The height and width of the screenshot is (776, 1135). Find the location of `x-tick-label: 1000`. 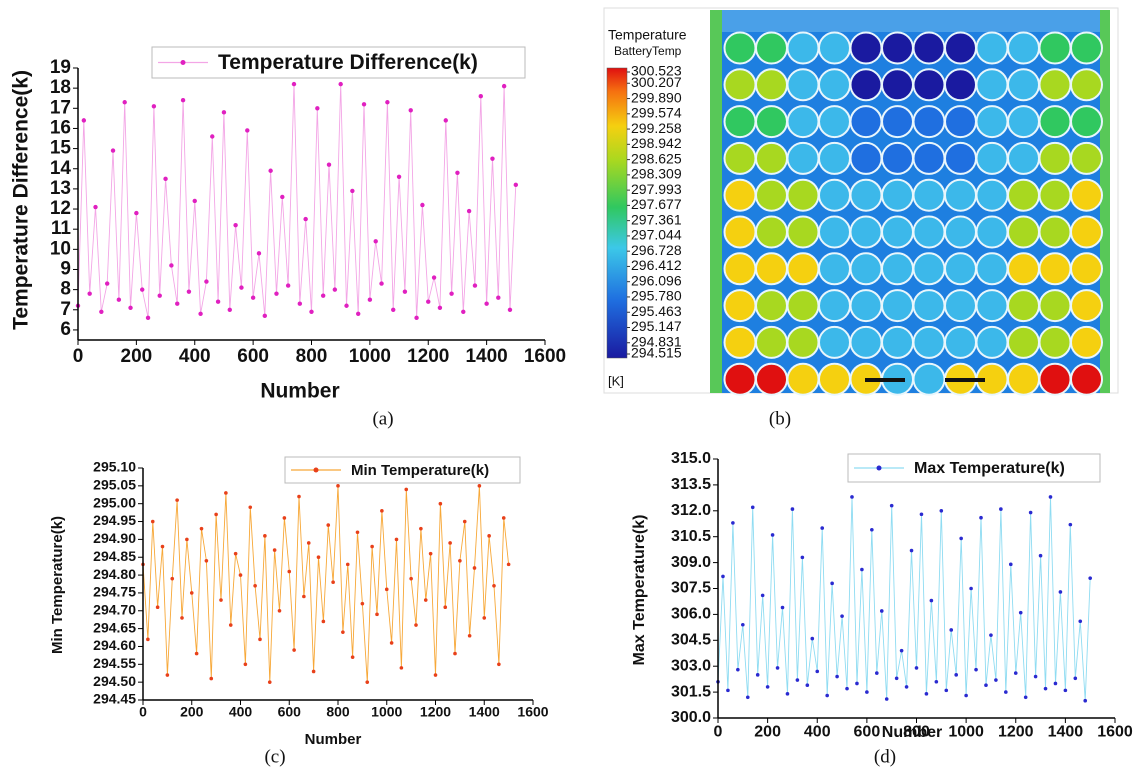

x-tick-label: 1000 is located at coordinates (966, 732).